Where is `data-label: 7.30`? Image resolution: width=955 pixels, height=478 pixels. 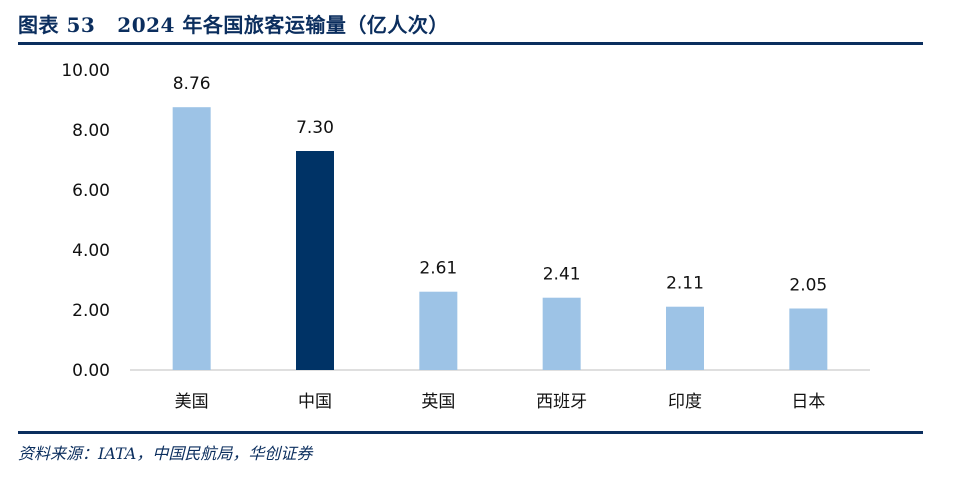 data-label: 7.30 is located at coordinates (315, 128).